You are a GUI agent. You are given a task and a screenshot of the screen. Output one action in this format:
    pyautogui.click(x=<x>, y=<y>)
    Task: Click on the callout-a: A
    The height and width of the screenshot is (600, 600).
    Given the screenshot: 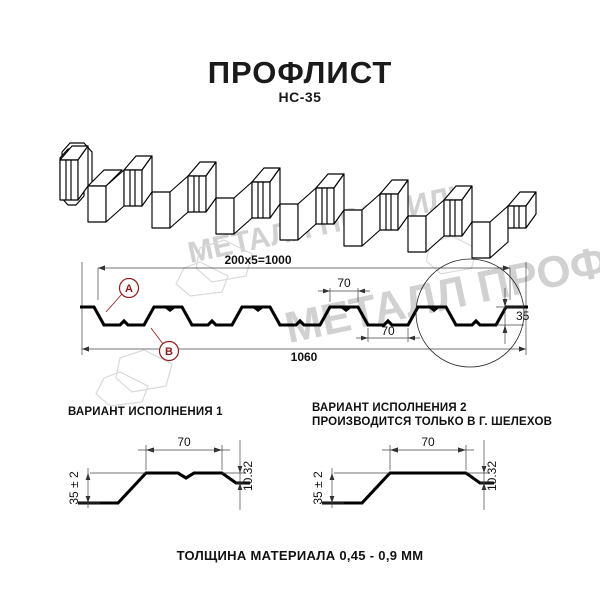 What is the action you would take?
    pyautogui.click(x=122, y=295)
    